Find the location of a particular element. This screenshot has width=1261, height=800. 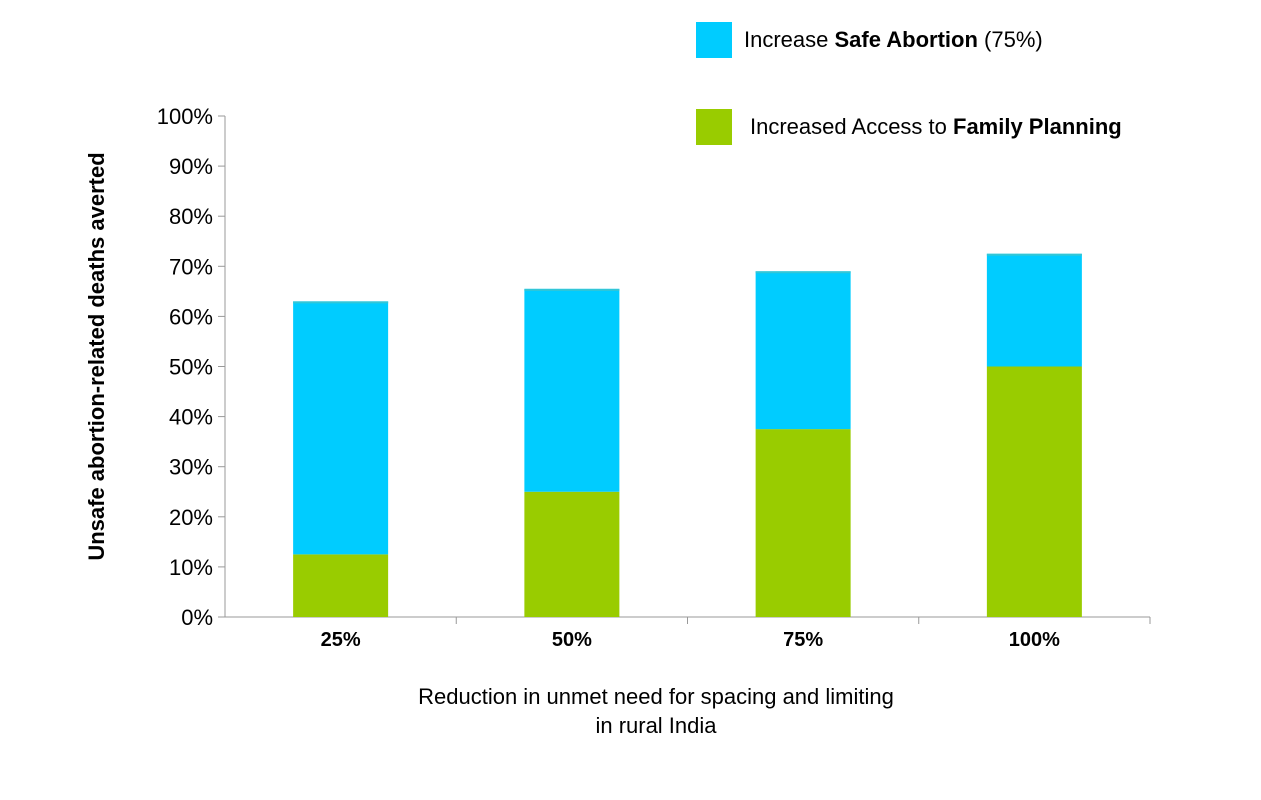

y-tick-label: 80% is located at coordinates (191, 216).